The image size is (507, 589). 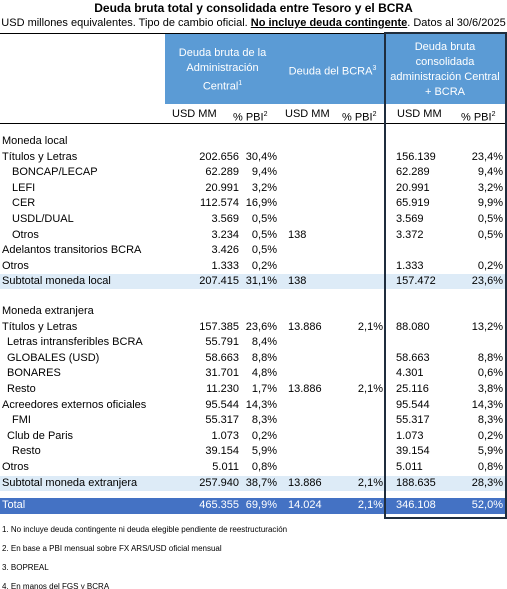 What do you see at coordinates (74, 404) in the screenshot?
I see `row-label: Acreedores externos oficiales` at bounding box center [74, 404].